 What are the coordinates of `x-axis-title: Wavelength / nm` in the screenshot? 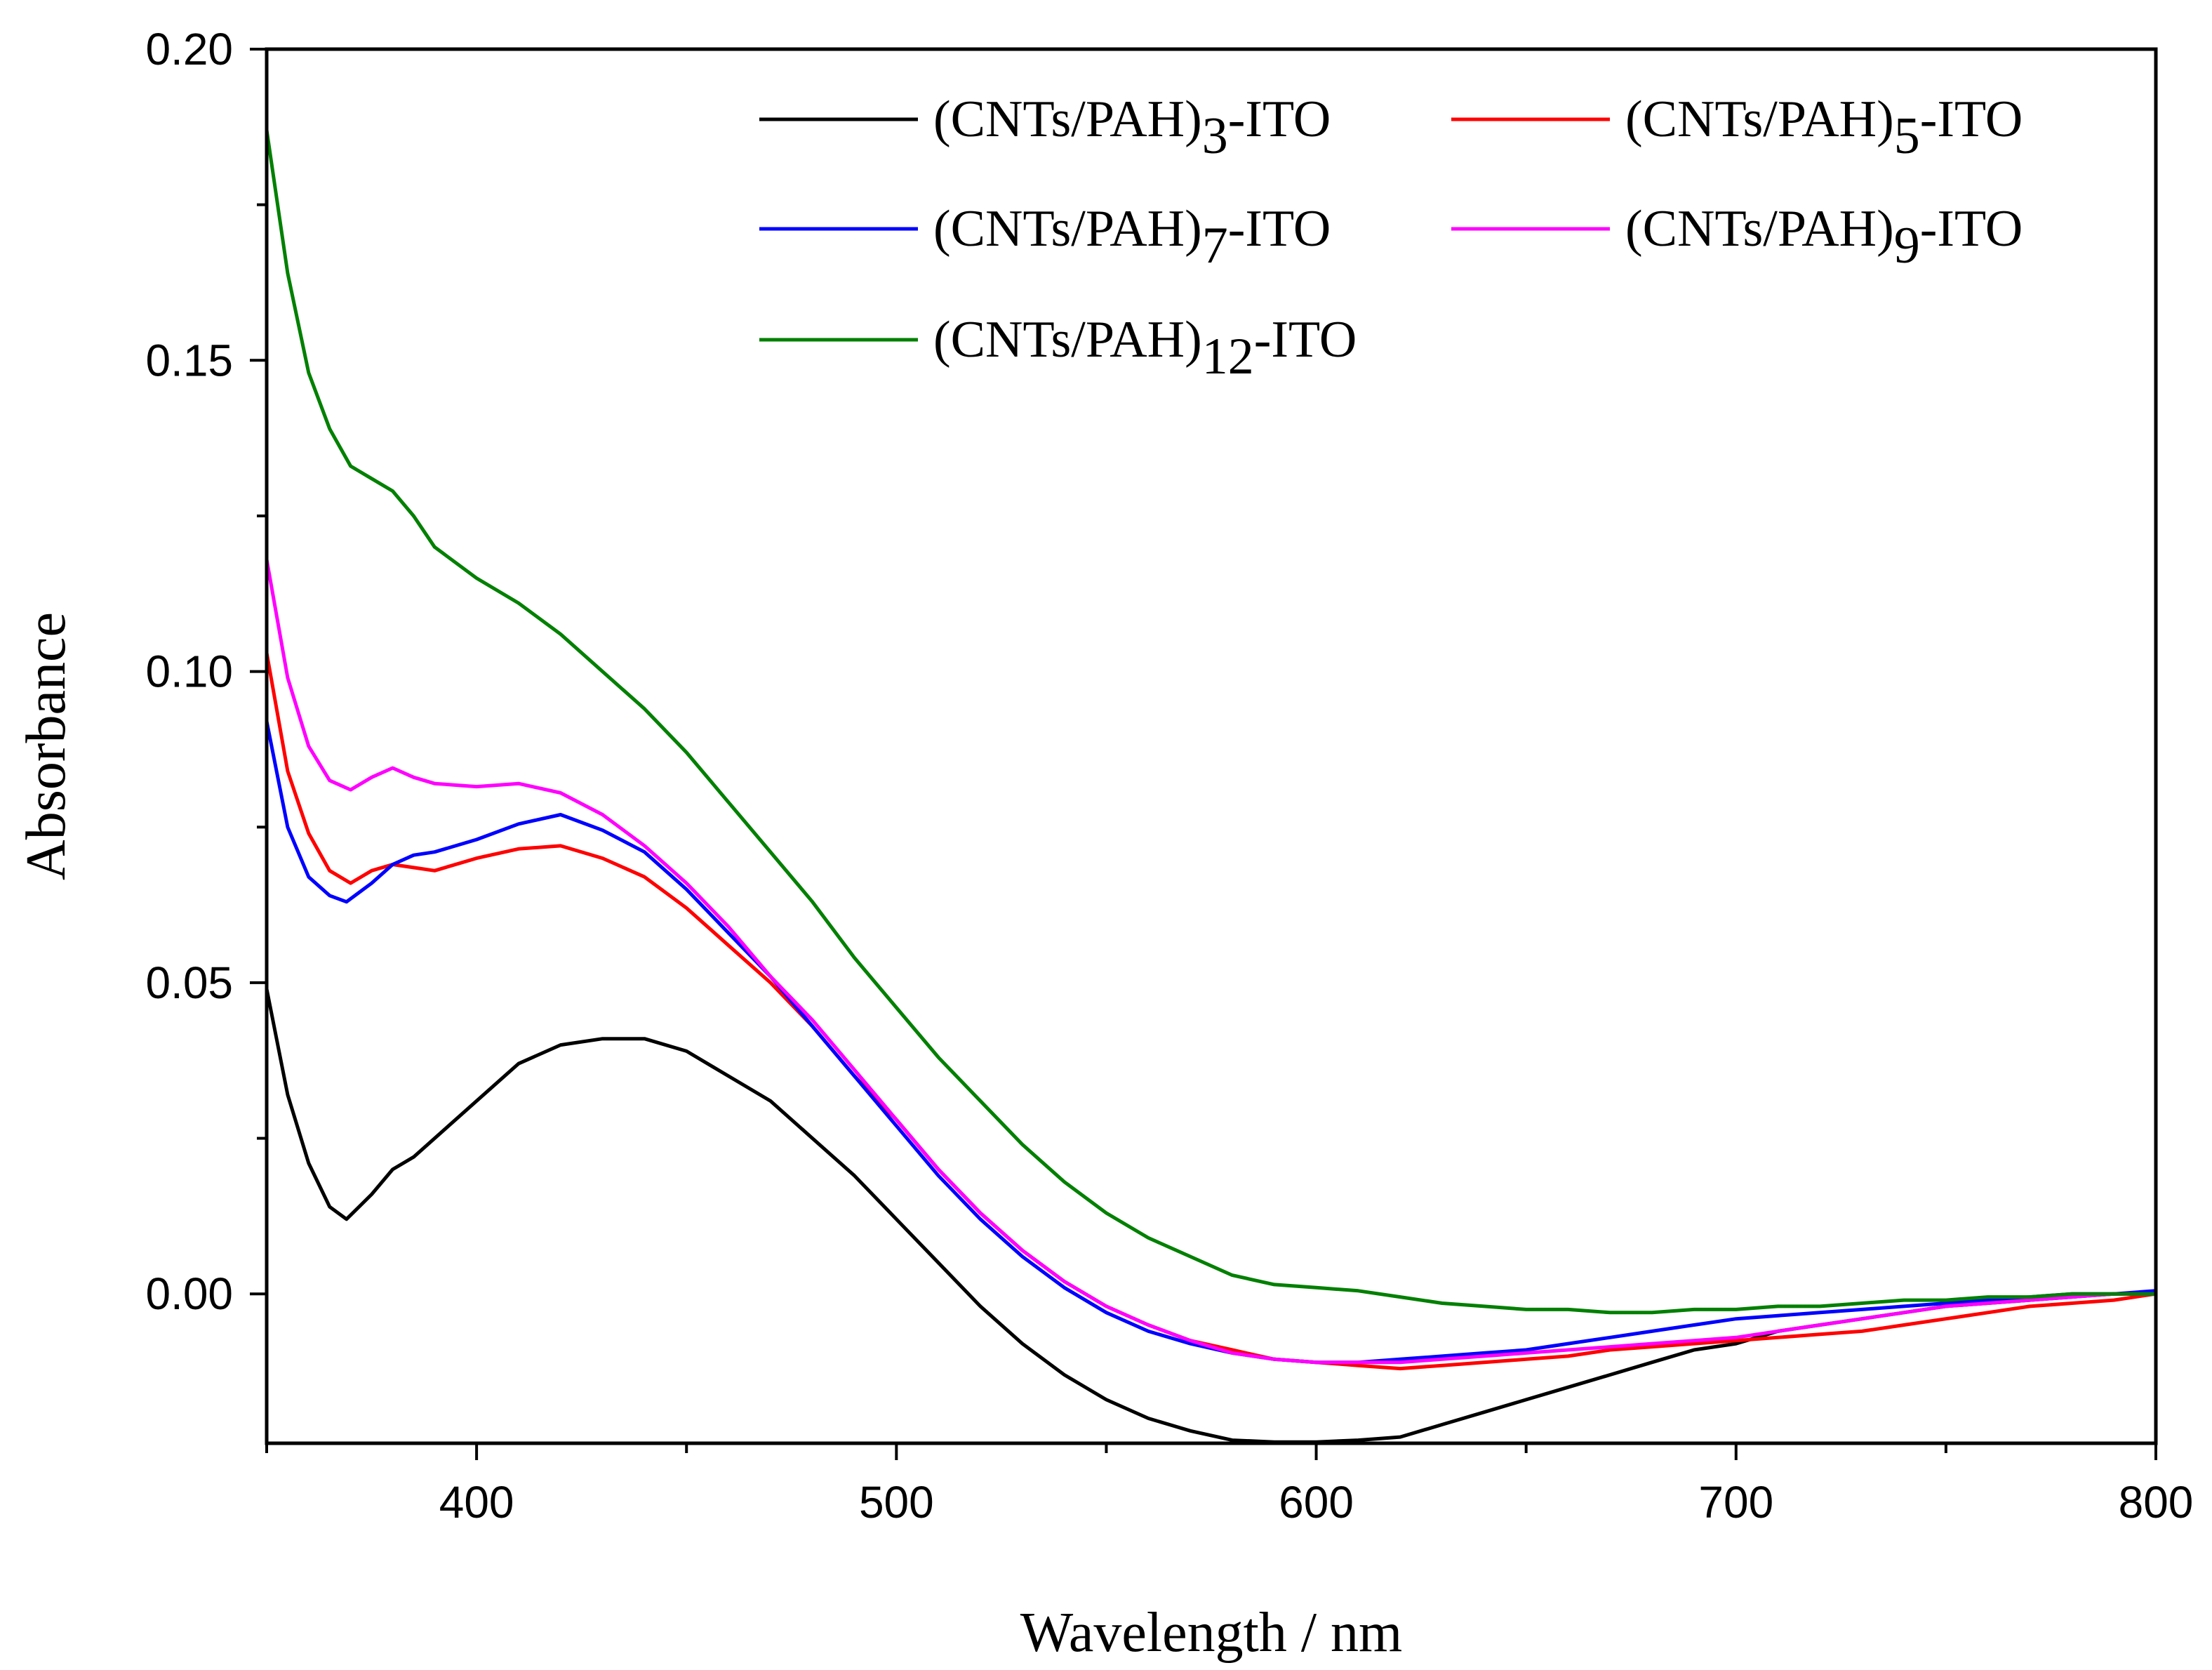 It's located at (1211, 1633).